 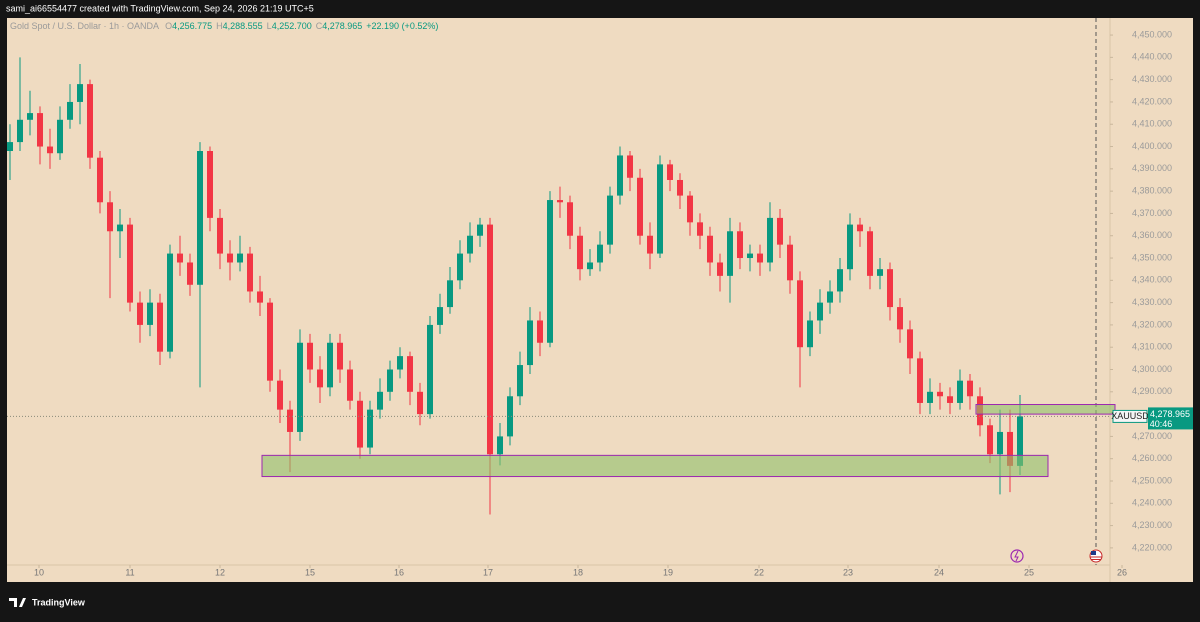 What do you see at coordinates (219, 26) in the screenshot?
I see `legend-prefix: H` at bounding box center [219, 26].